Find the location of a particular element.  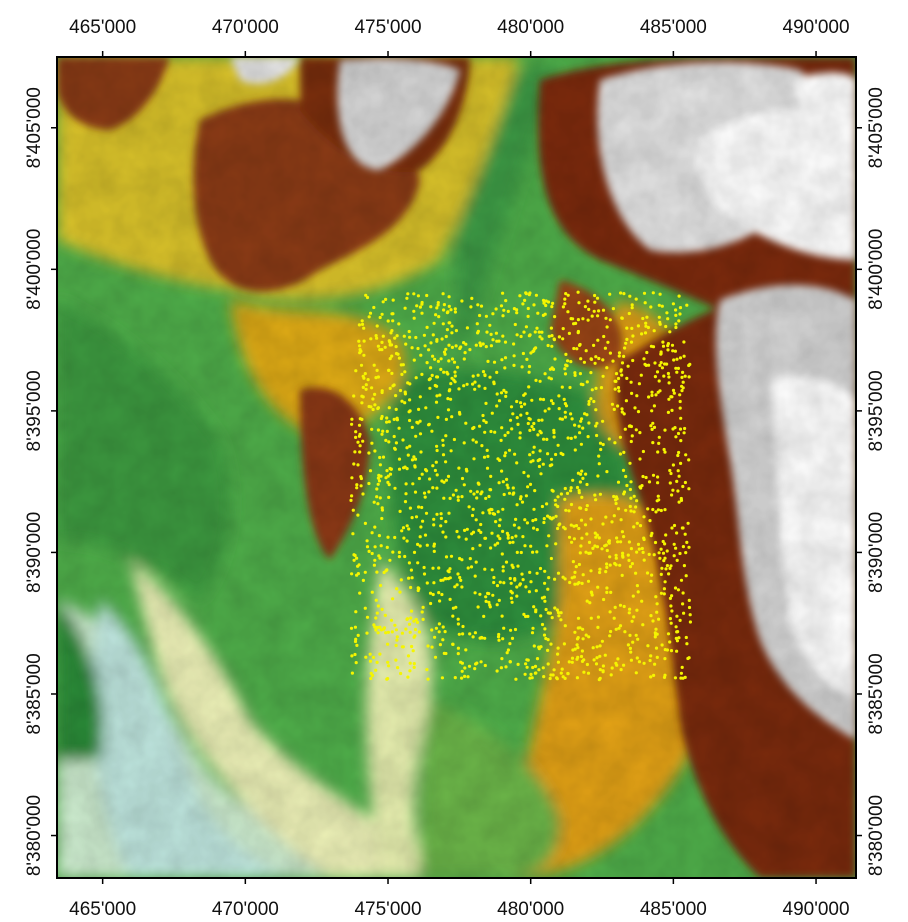

x-tick-label-bottom: 490'000 is located at coordinates (816, 909).